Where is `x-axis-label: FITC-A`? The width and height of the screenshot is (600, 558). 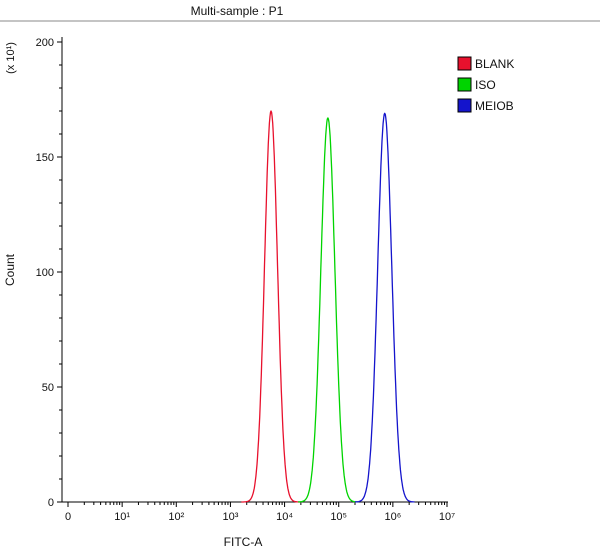
x-axis-label: FITC-A is located at coordinates (243, 542).